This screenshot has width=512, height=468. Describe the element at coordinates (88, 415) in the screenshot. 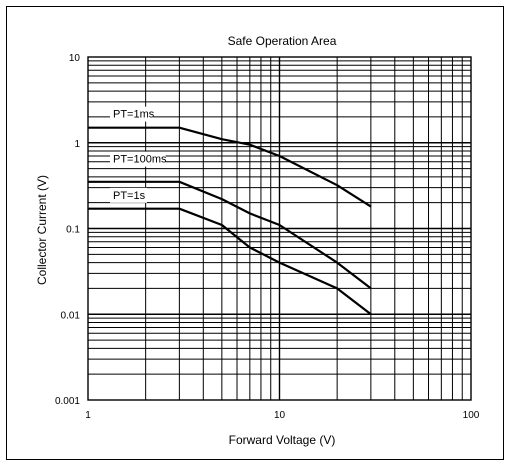

I see `x-tick-label: 1` at that location.